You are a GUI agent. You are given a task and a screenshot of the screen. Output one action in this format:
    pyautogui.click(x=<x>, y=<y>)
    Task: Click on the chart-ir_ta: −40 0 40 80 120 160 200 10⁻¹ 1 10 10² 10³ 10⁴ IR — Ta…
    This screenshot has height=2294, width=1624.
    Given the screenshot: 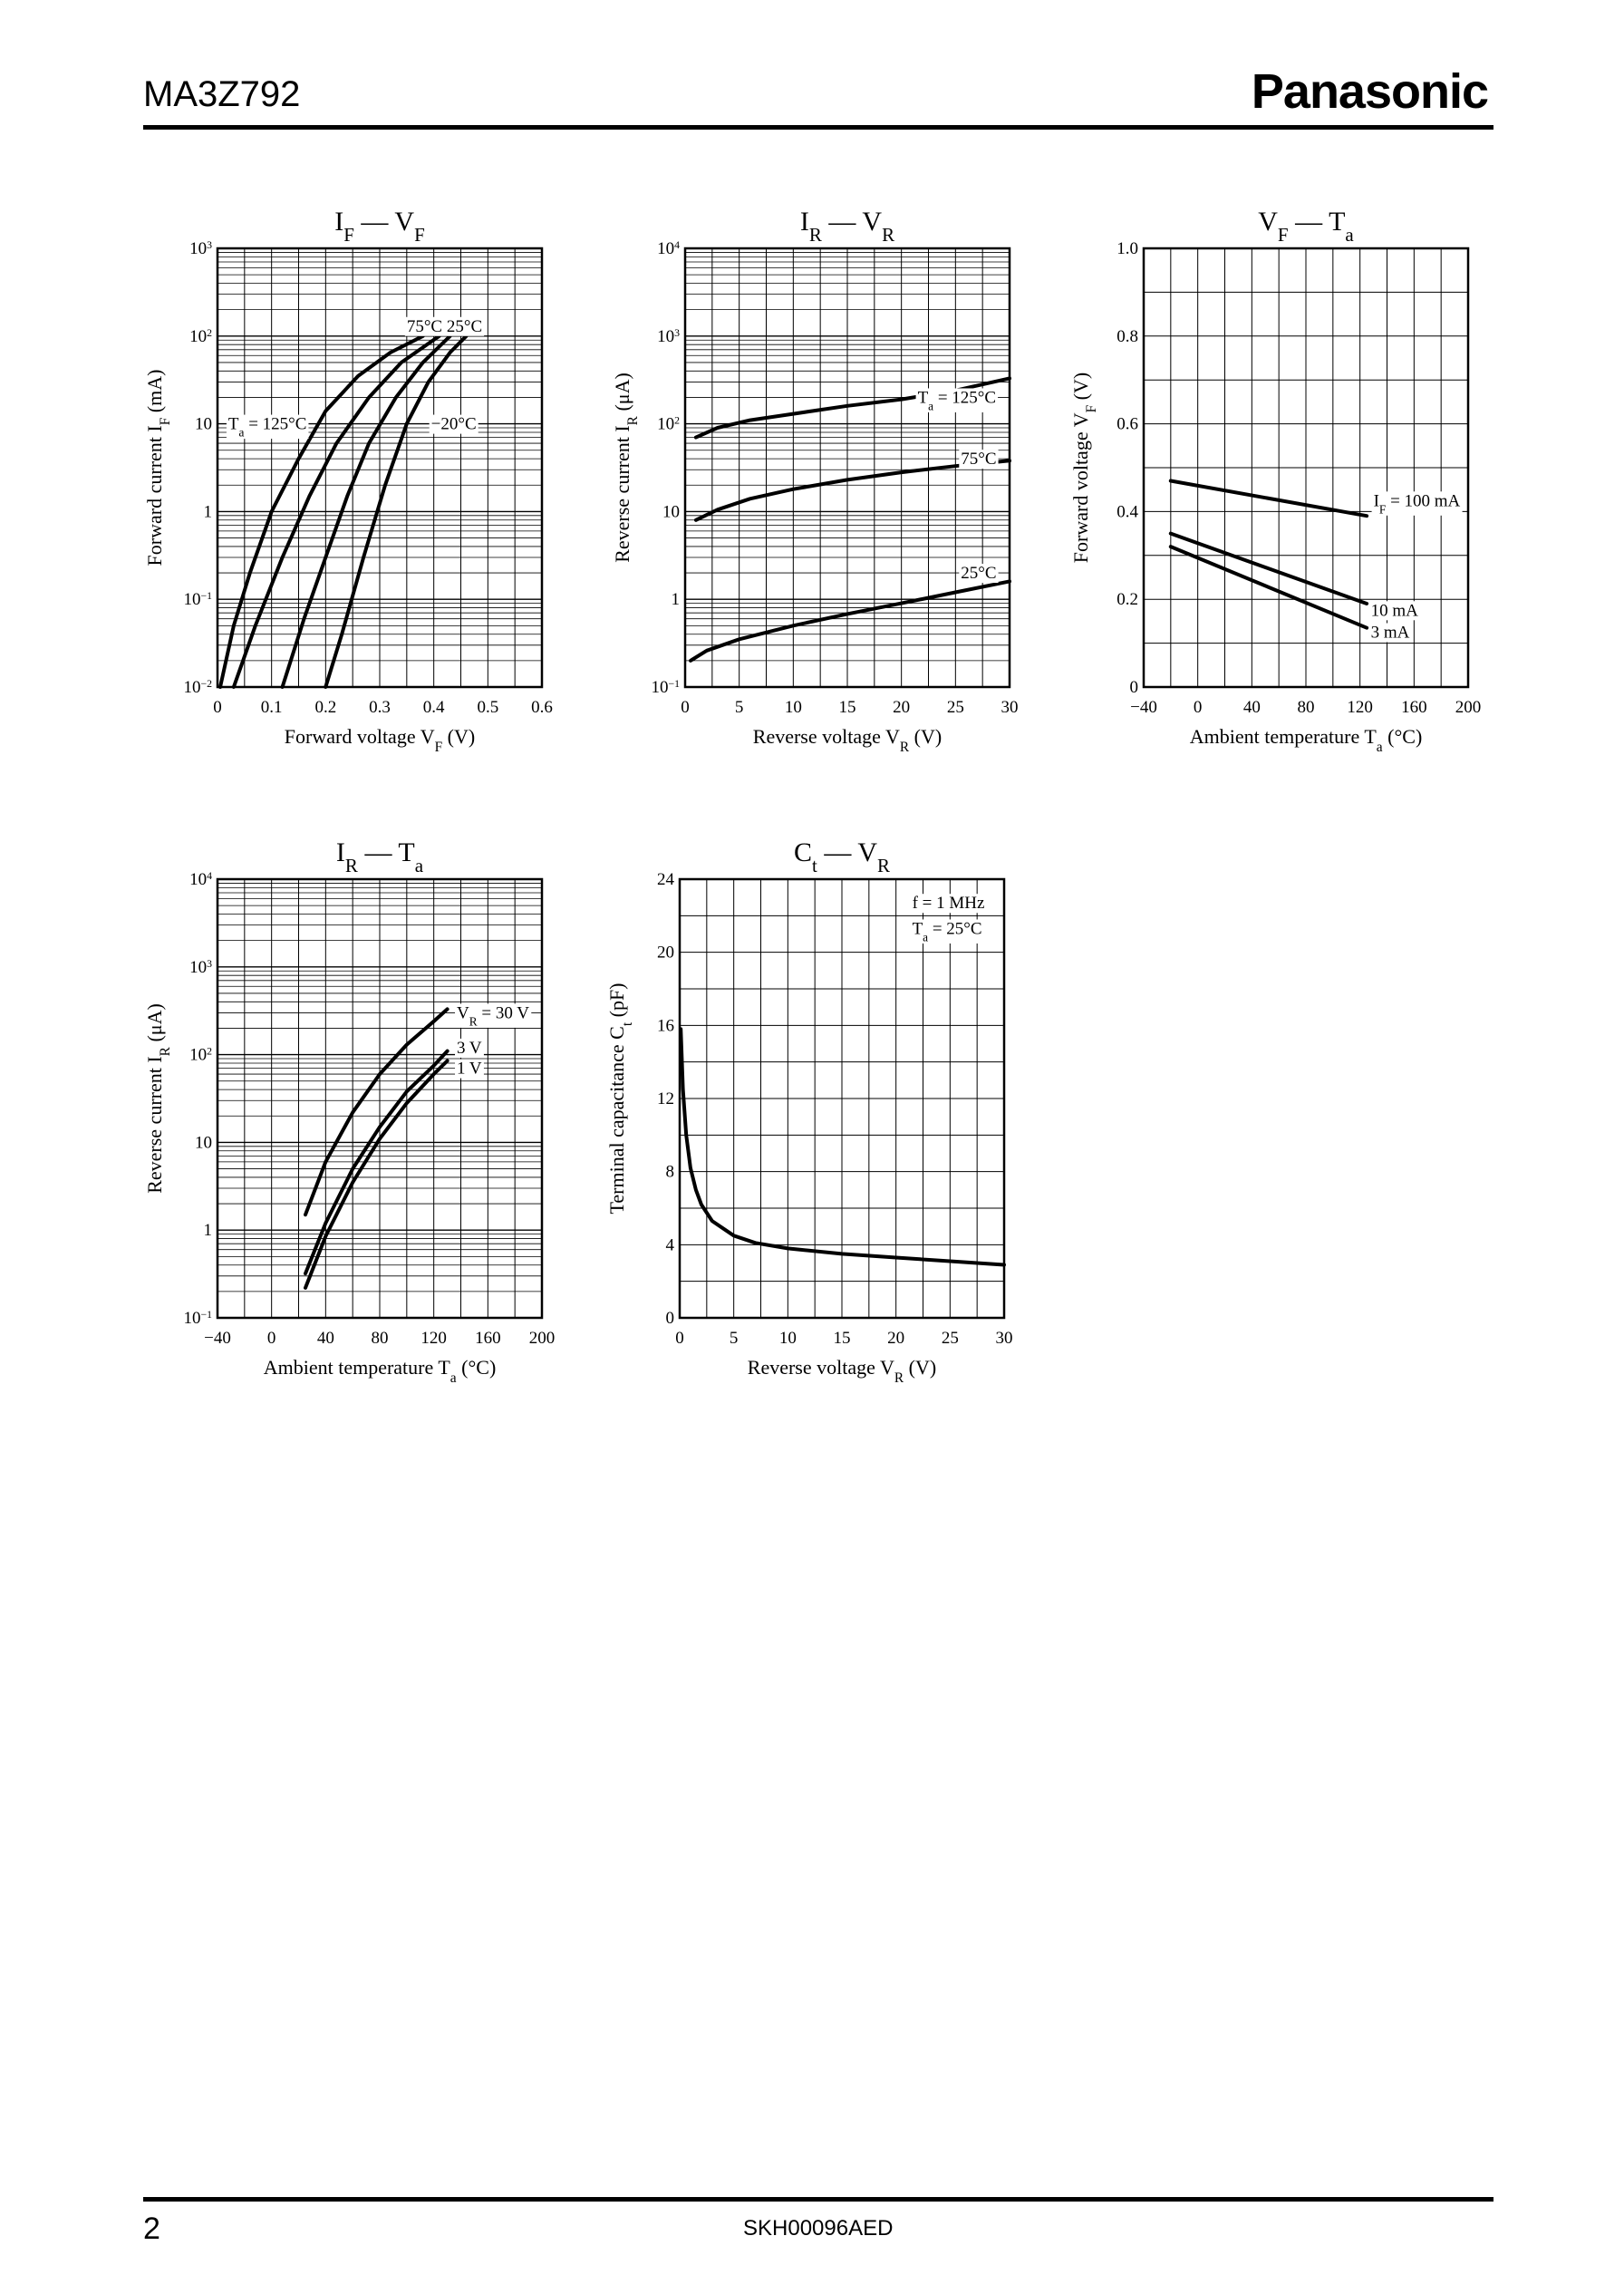 What is the action you would take?
    pyautogui.click(x=349, y=1111)
    